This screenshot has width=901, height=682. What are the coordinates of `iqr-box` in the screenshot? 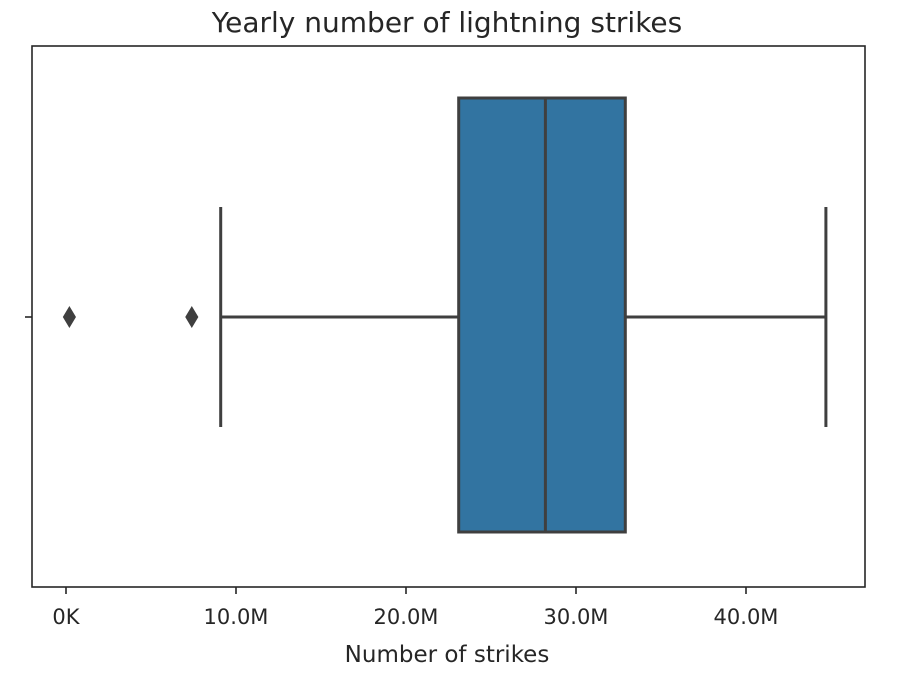 It's located at (542, 315).